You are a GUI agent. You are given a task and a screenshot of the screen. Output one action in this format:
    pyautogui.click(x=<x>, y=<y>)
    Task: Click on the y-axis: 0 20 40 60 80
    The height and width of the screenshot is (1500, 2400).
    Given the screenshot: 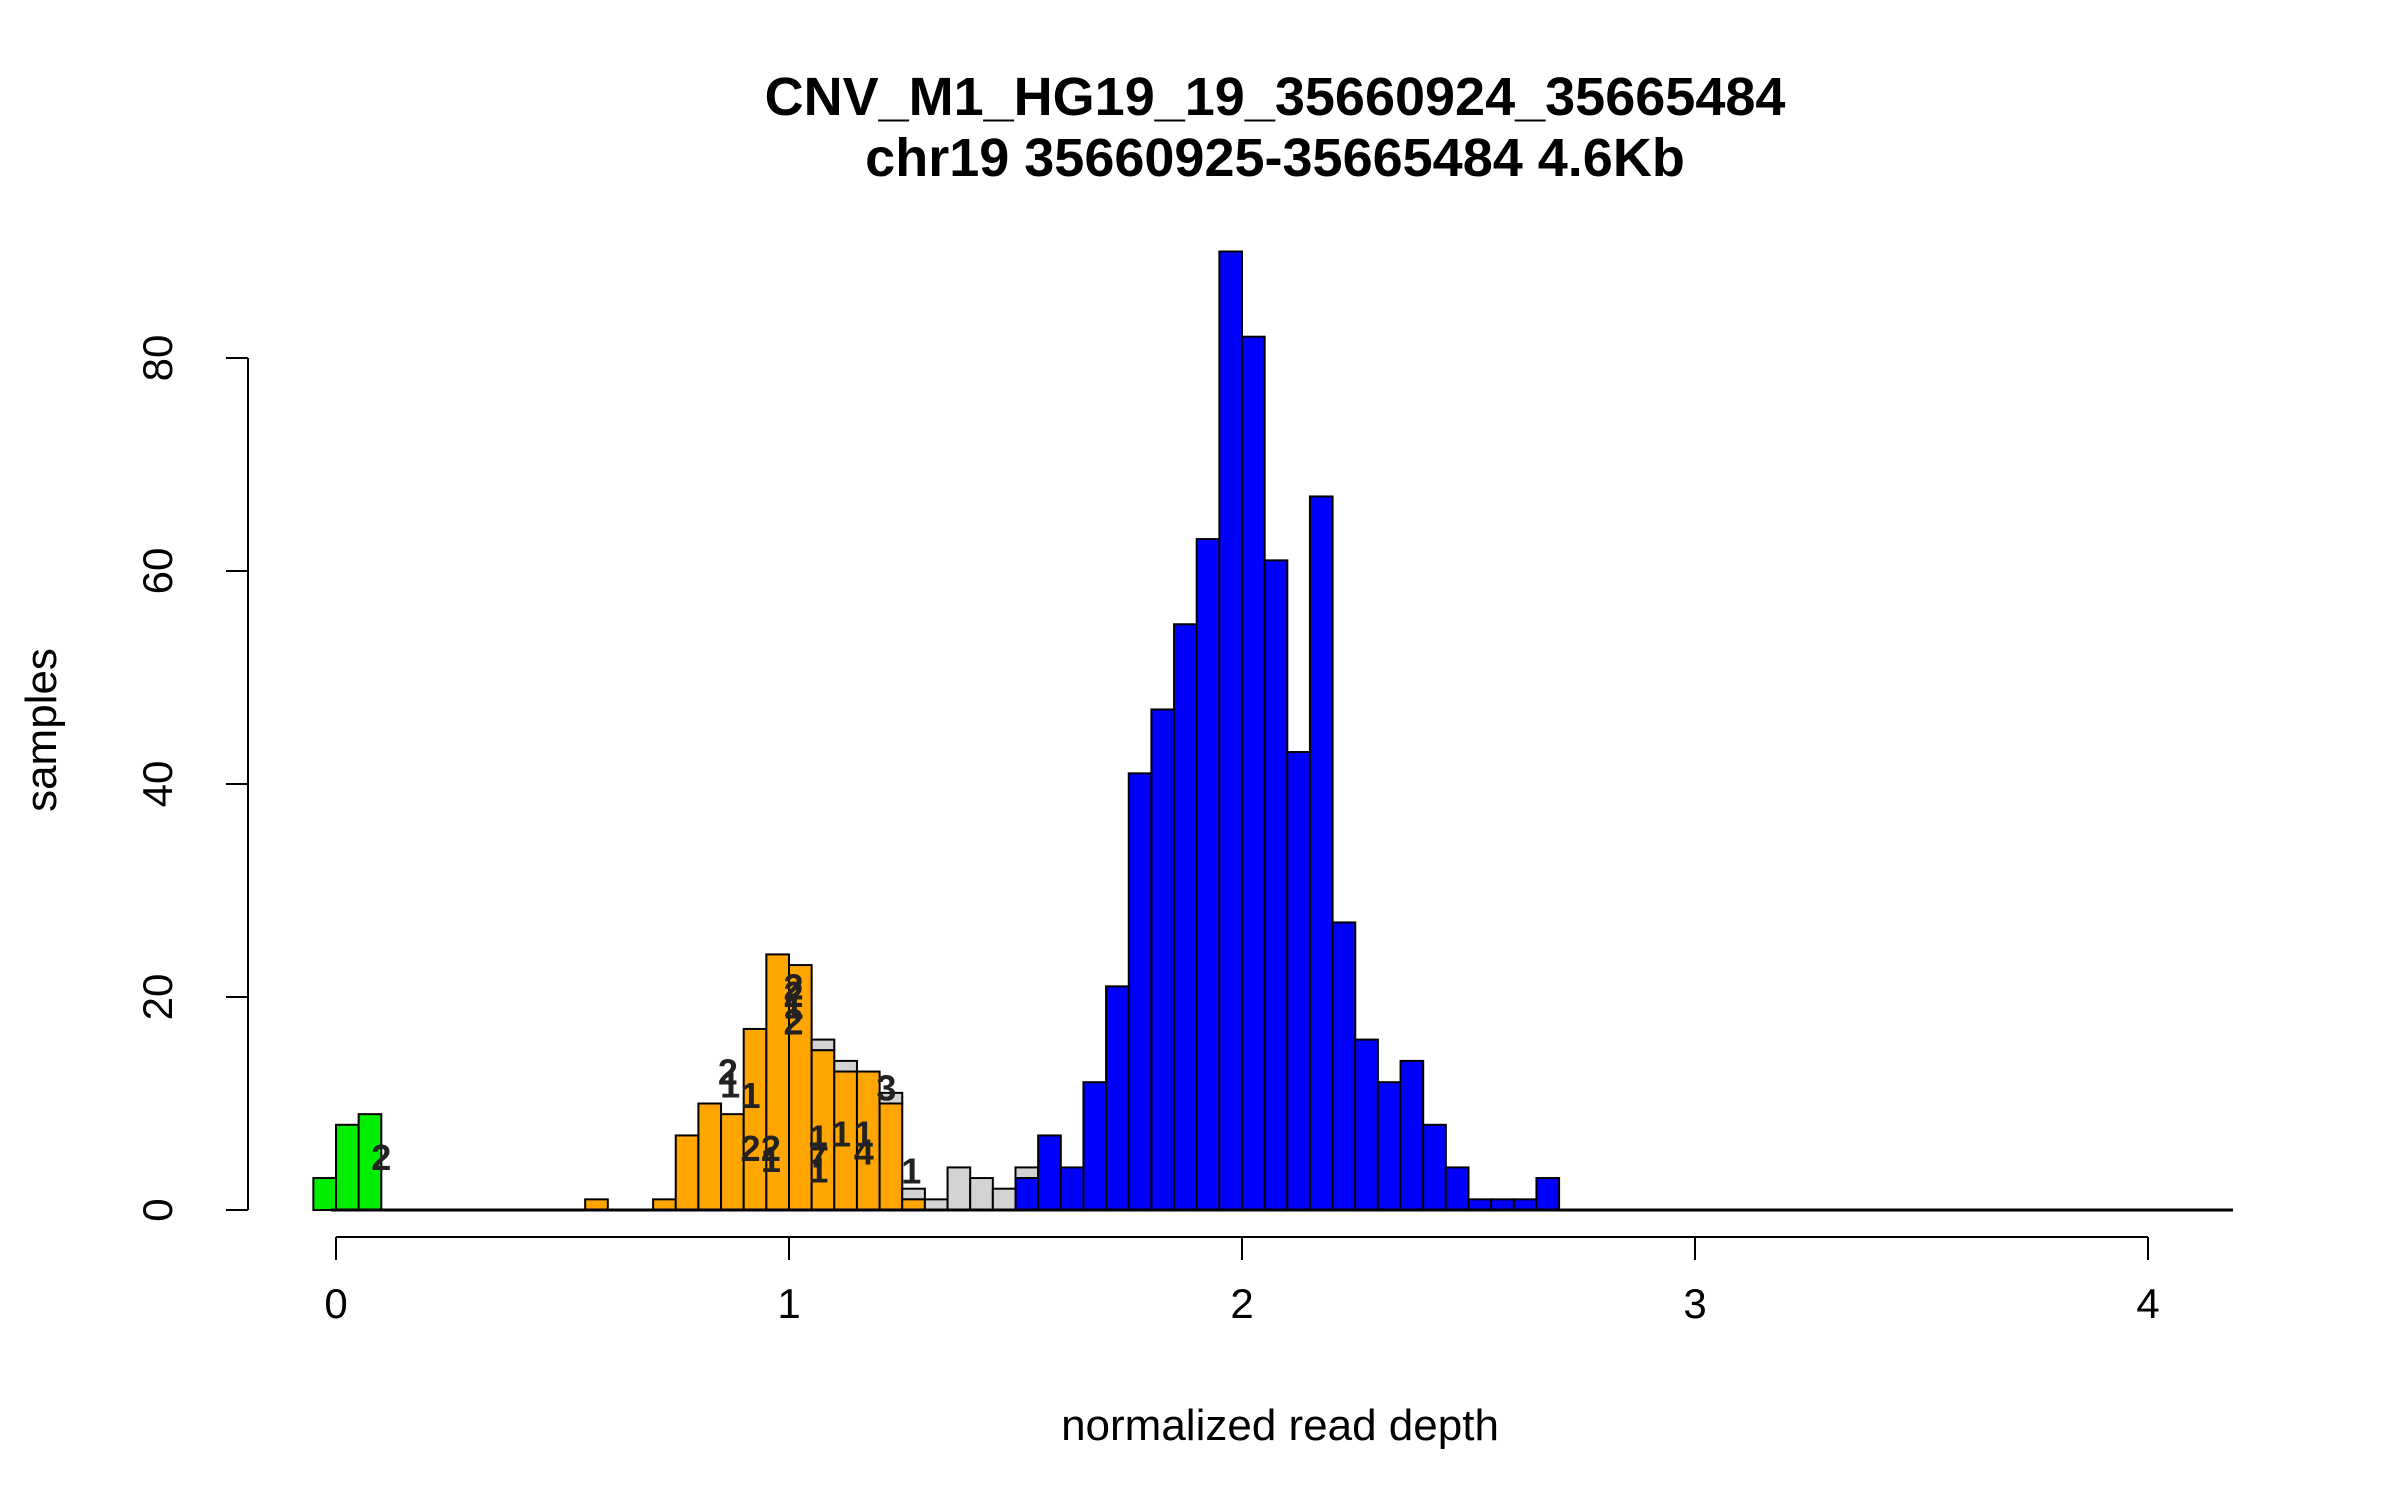 What is the action you would take?
    pyautogui.click(x=191, y=778)
    